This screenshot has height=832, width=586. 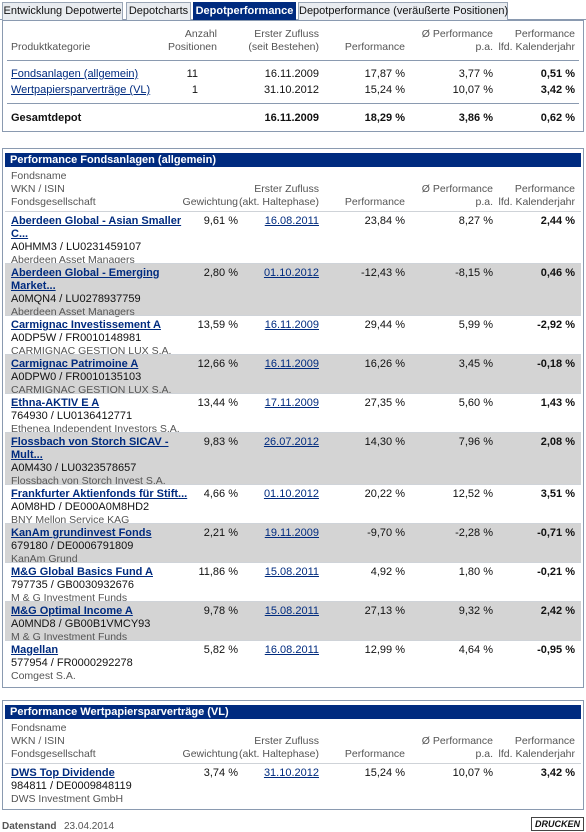 What do you see at coordinates (220, 494) in the screenshot?
I see `fund-weight: 4,66 %` at bounding box center [220, 494].